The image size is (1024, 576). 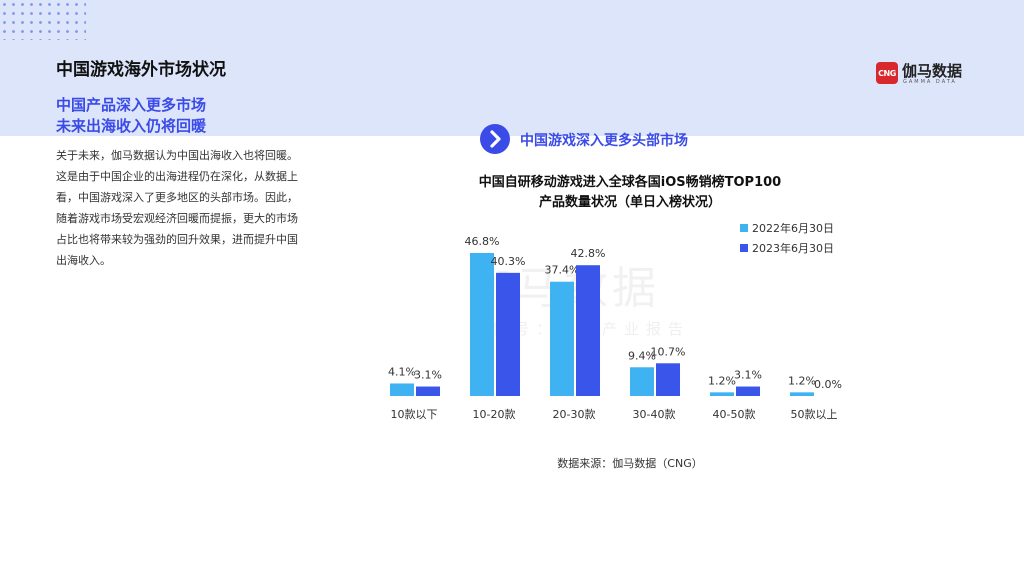 What do you see at coordinates (629, 202) in the screenshot?
I see `chart-title-line-2: 产品数量状况（单日入榜状况）` at bounding box center [629, 202].